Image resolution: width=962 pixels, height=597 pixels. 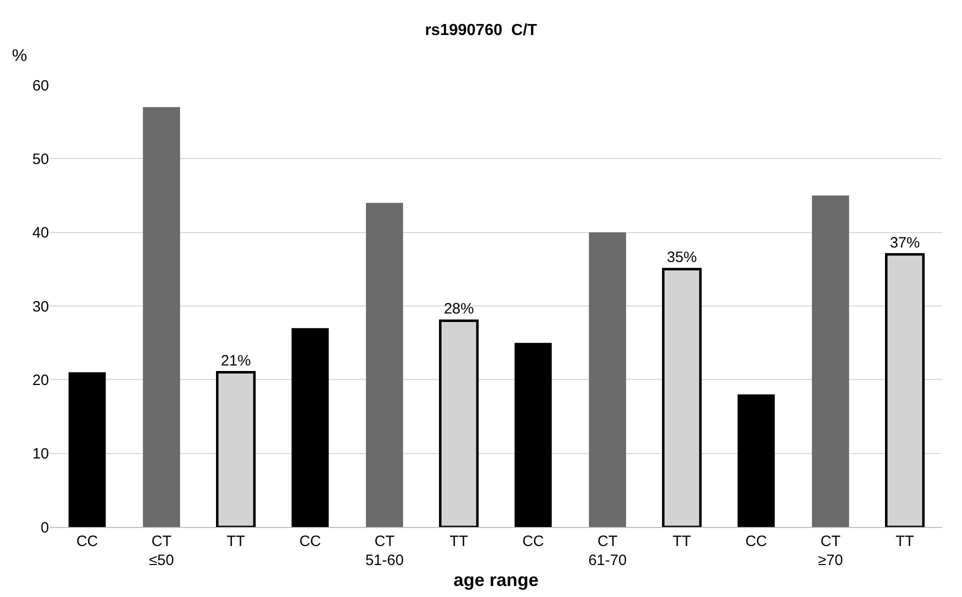 I want to click on y-tick-label: 30, so click(x=40, y=307).